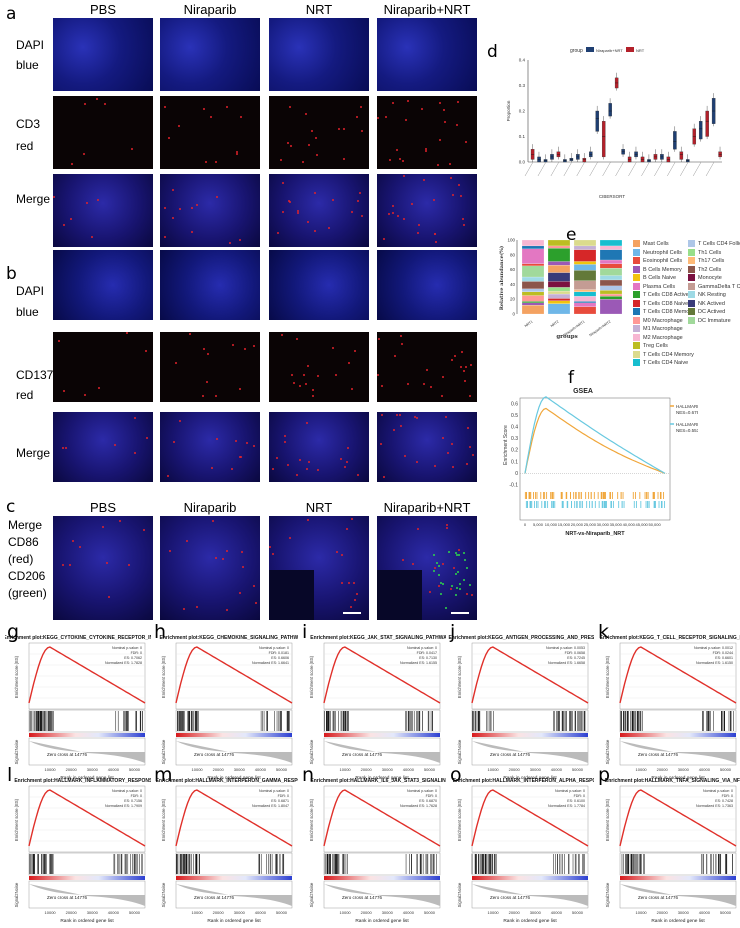 The width and height of the screenshot is (740, 928). What do you see at coordinates (428, 801) in the screenshot?
I see `stats-text: ES: 0.6870` at bounding box center [428, 801].